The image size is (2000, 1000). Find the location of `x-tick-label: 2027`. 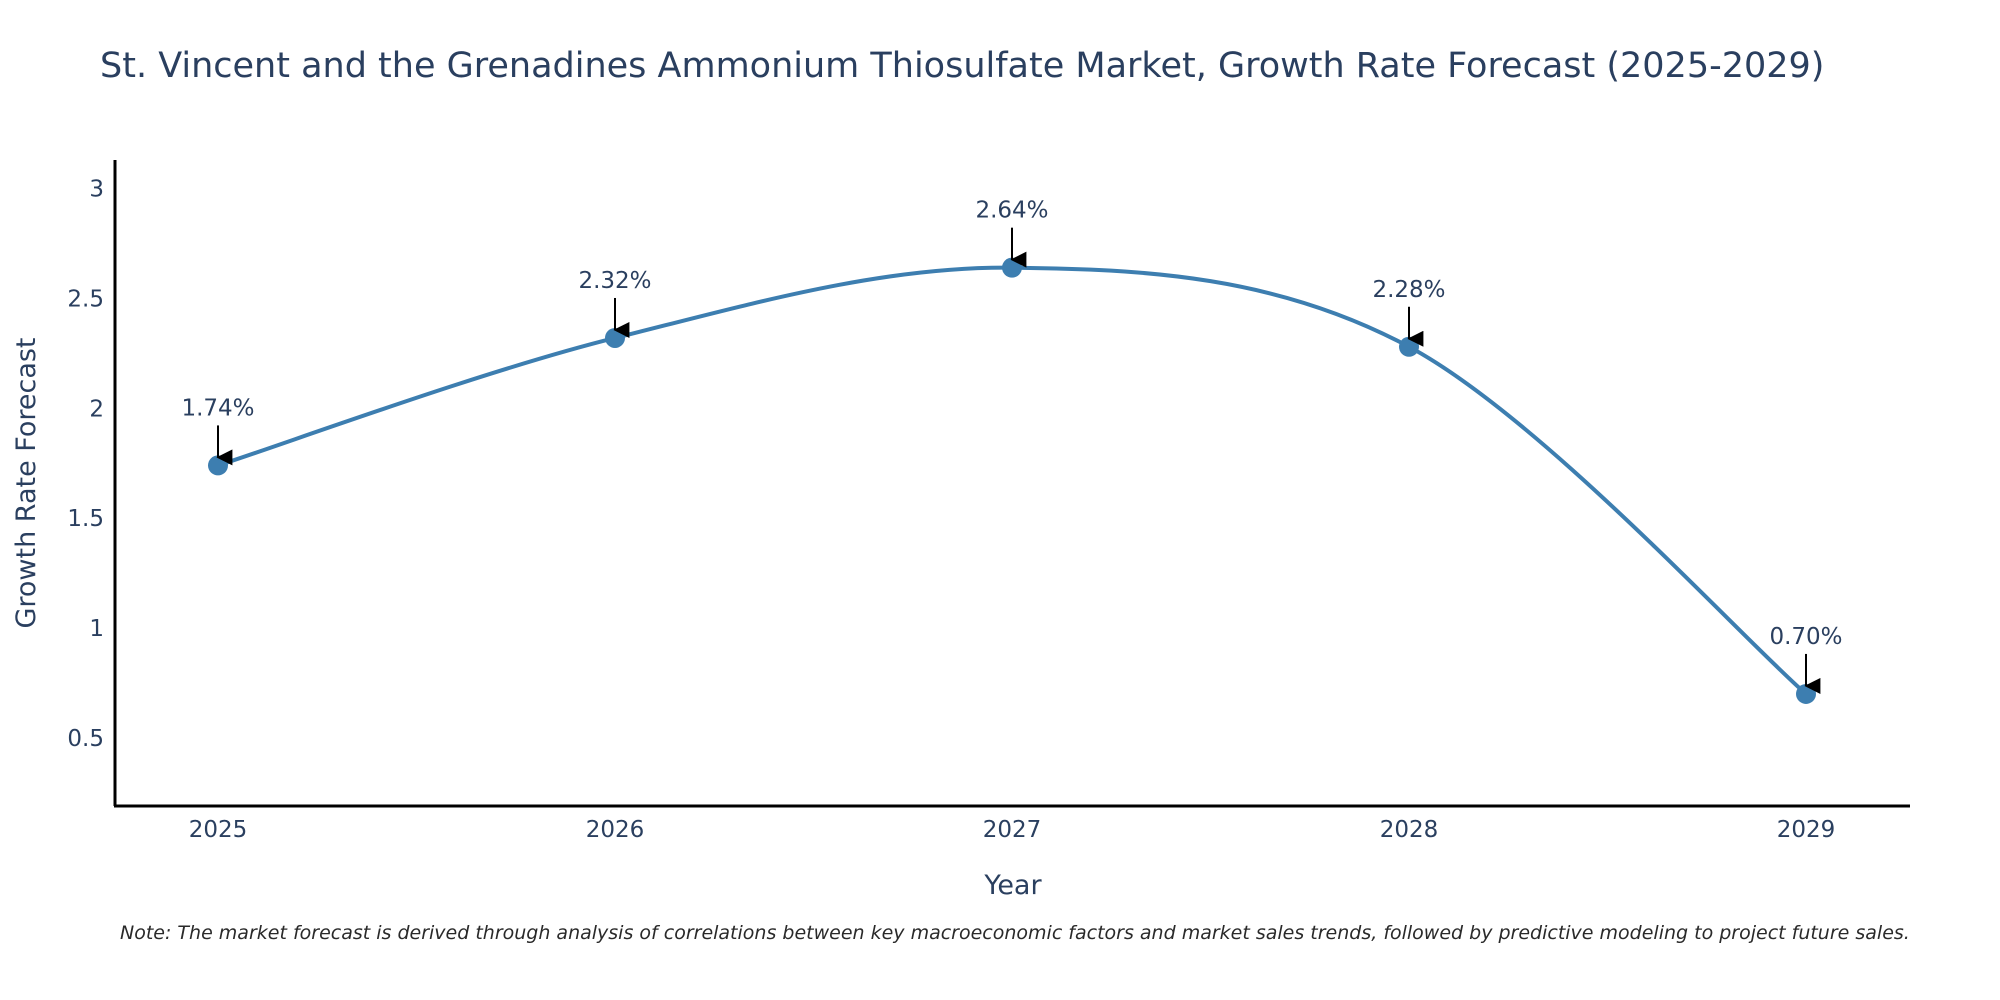

x-tick-label: 2027 is located at coordinates (1012, 830).